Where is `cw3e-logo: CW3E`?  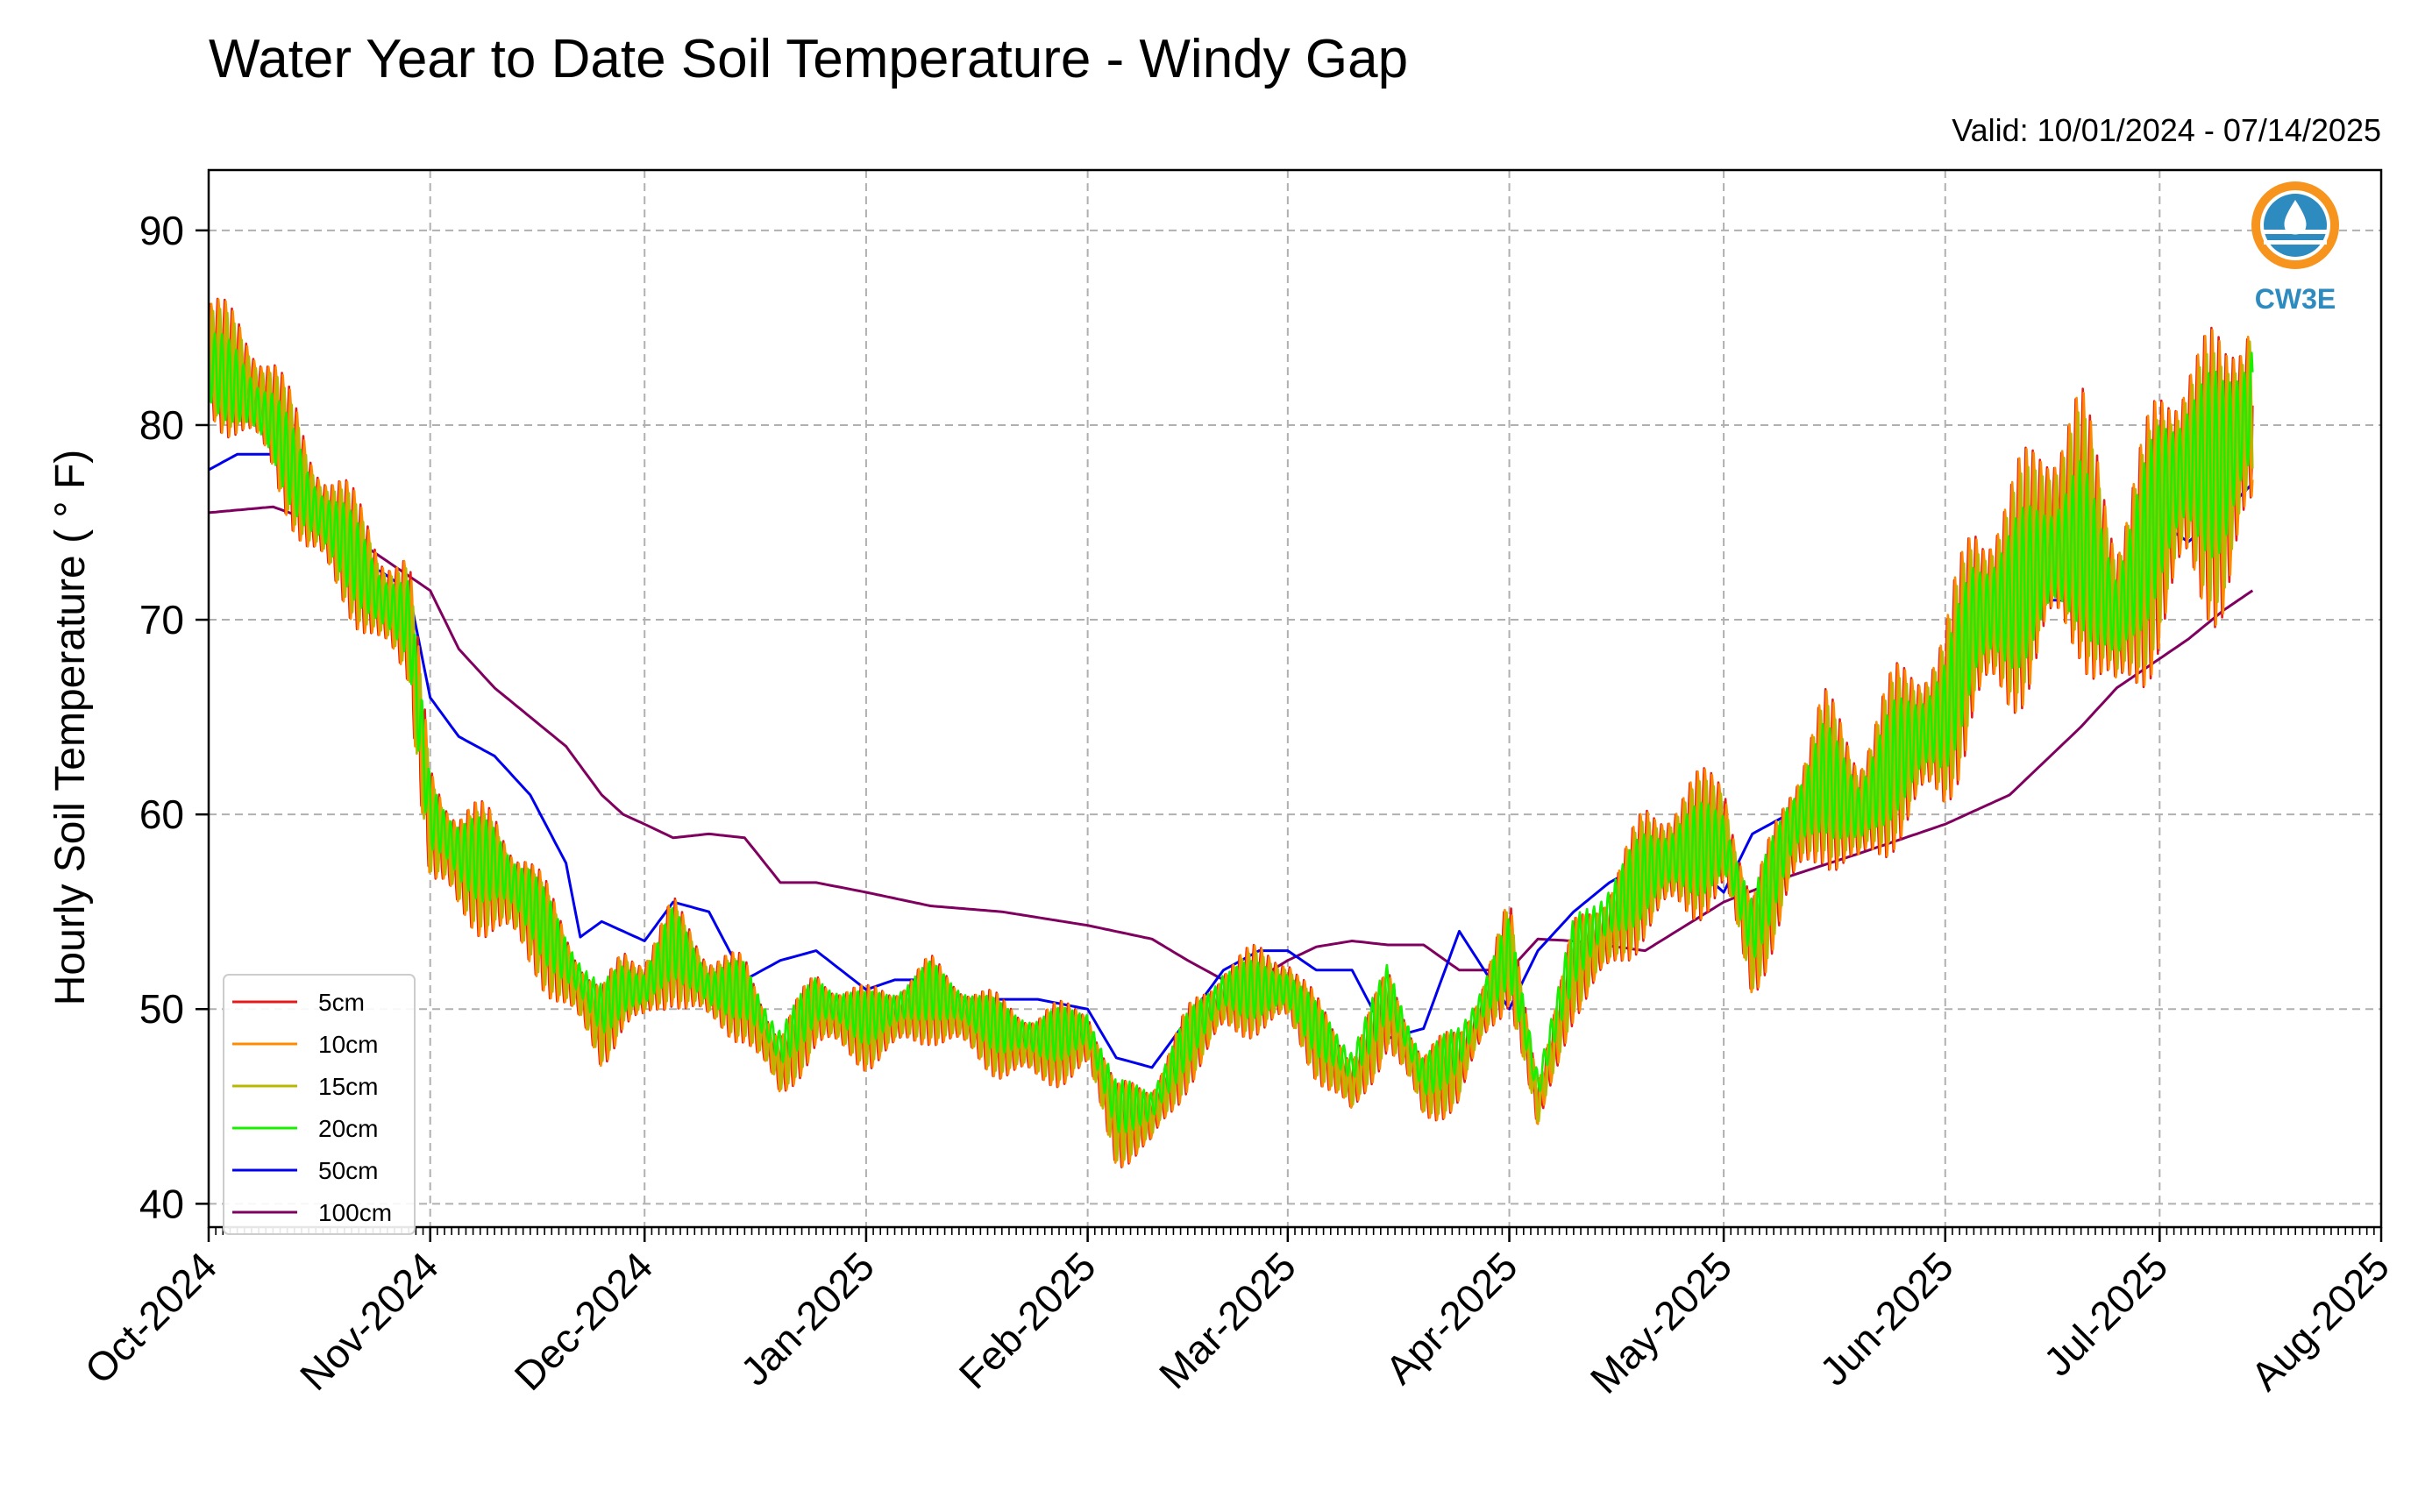 cw3e-logo: CW3E is located at coordinates (2295, 248).